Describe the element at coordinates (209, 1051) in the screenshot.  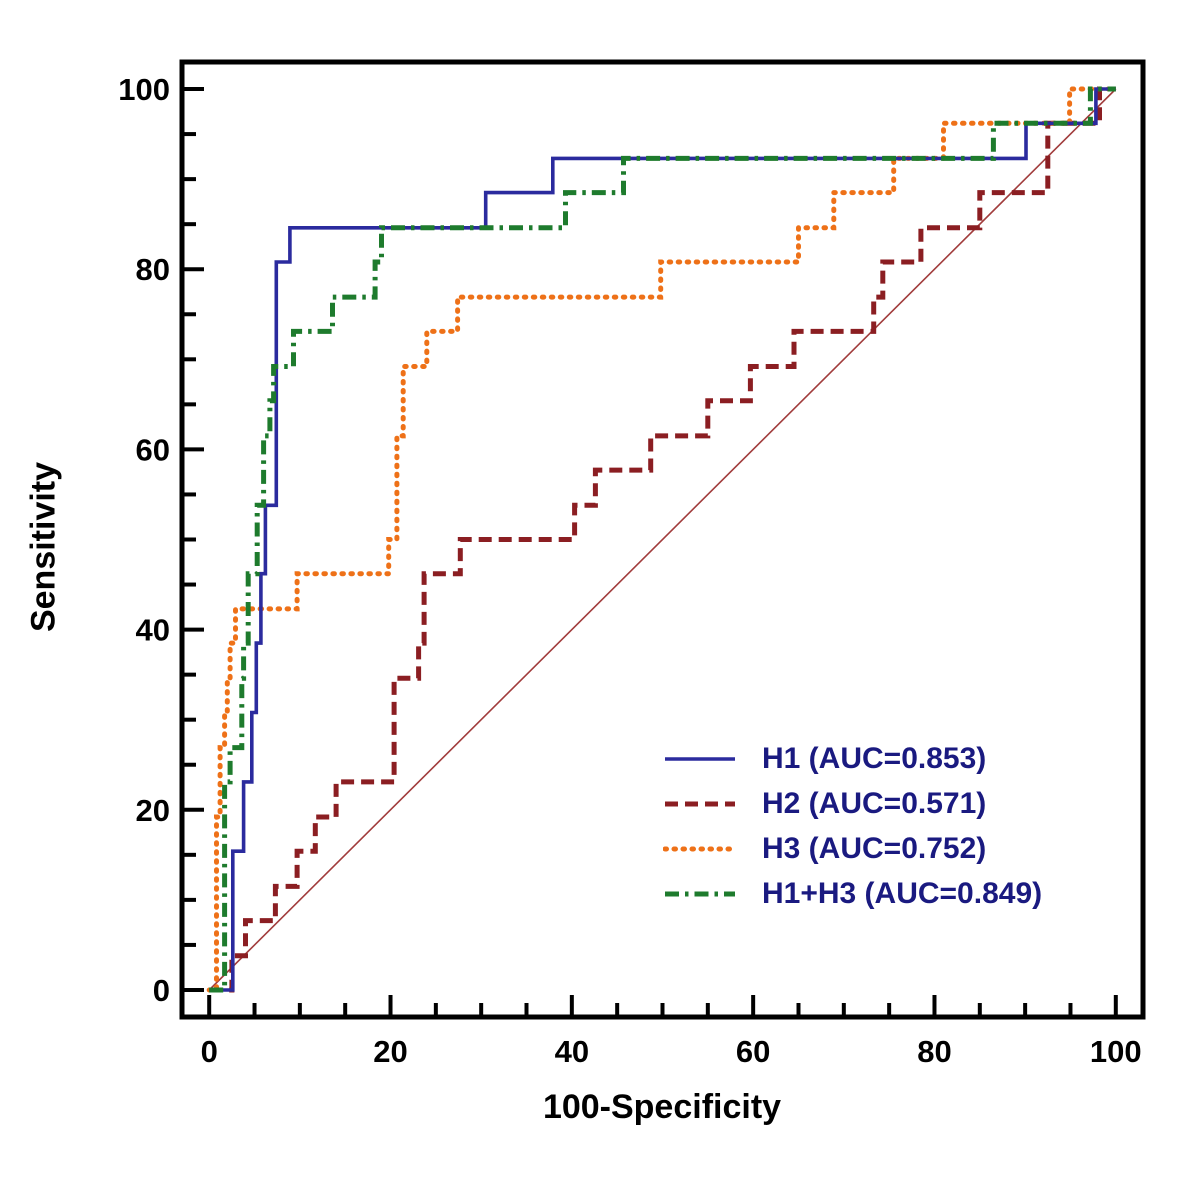
I see `x-tick-label: 0` at that location.